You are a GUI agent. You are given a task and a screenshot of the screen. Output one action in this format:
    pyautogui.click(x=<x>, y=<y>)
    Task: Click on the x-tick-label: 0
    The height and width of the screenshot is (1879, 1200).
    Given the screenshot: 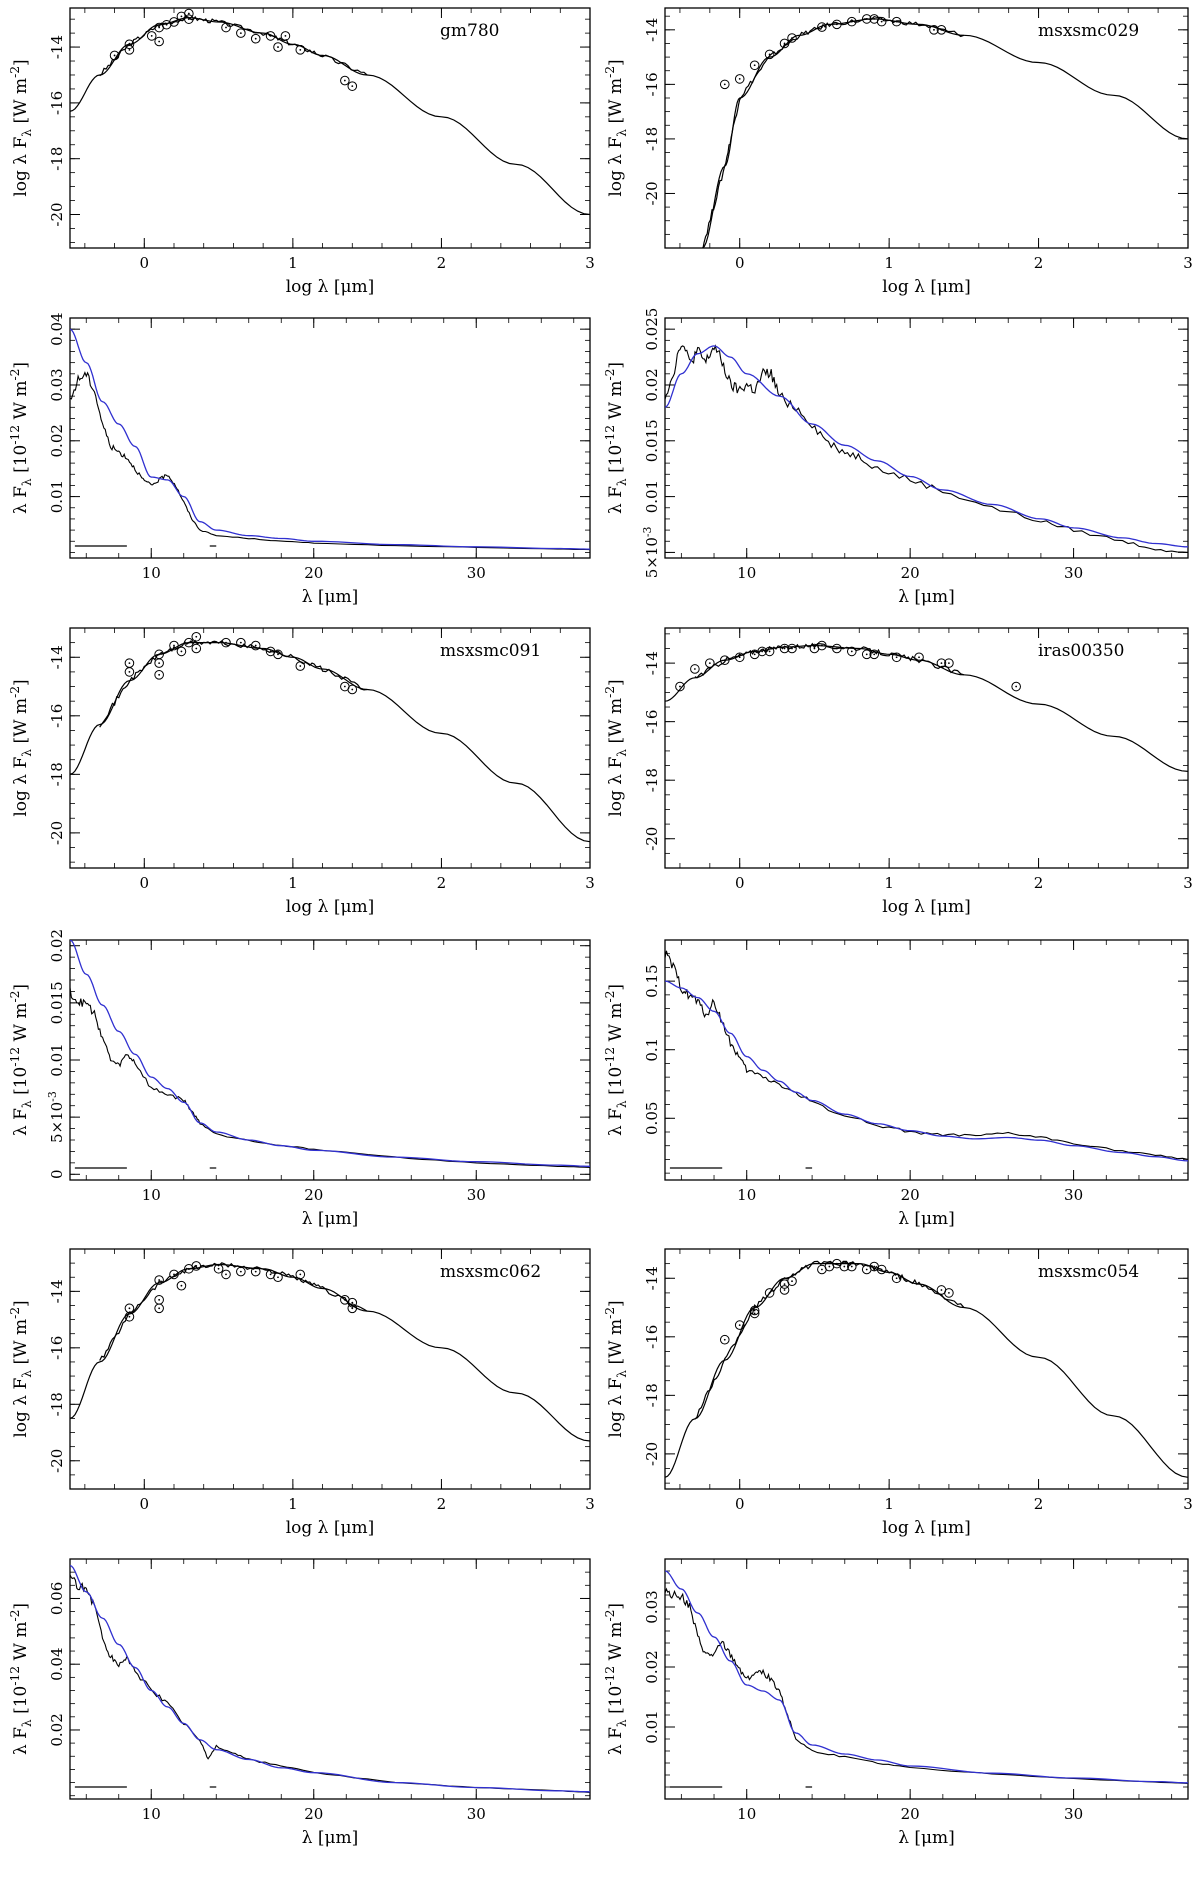 What is the action you would take?
    pyautogui.click(x=740, y=1504)
    